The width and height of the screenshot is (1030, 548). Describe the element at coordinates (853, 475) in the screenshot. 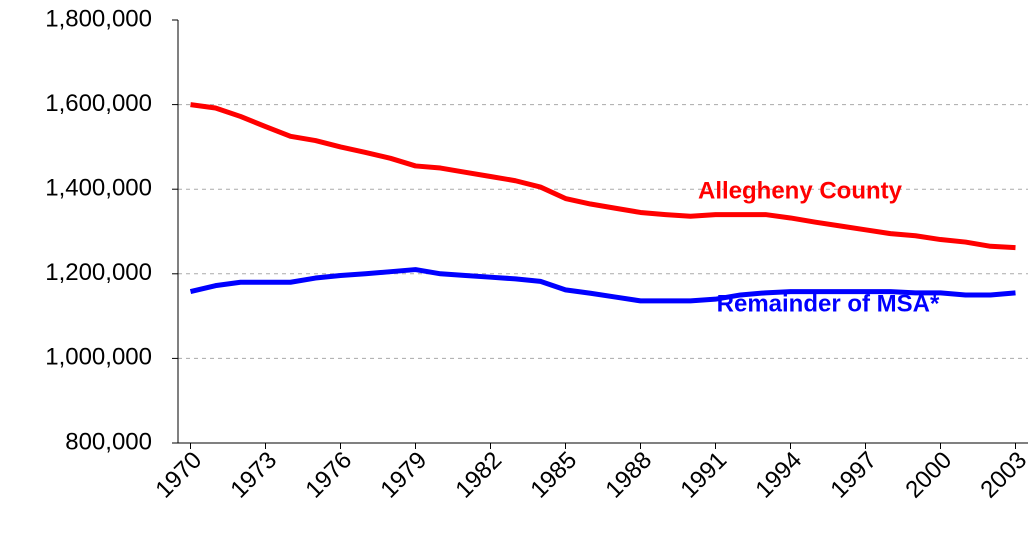

I see `x-tick-label: 1997` at that location.